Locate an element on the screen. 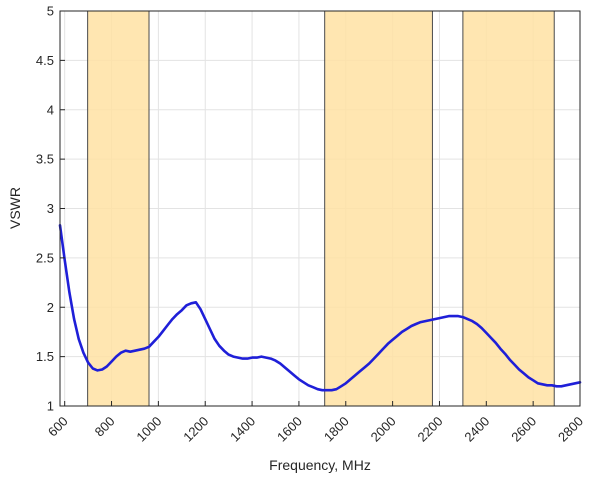  y-tick-label-3: 2.5 is located at coordinates (45, 257).